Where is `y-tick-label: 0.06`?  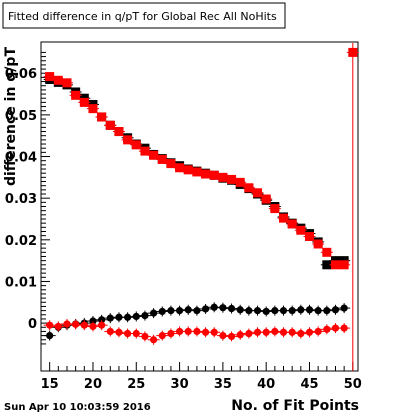
y-tick-label: 0.06 is located at coordinates (21, 74).